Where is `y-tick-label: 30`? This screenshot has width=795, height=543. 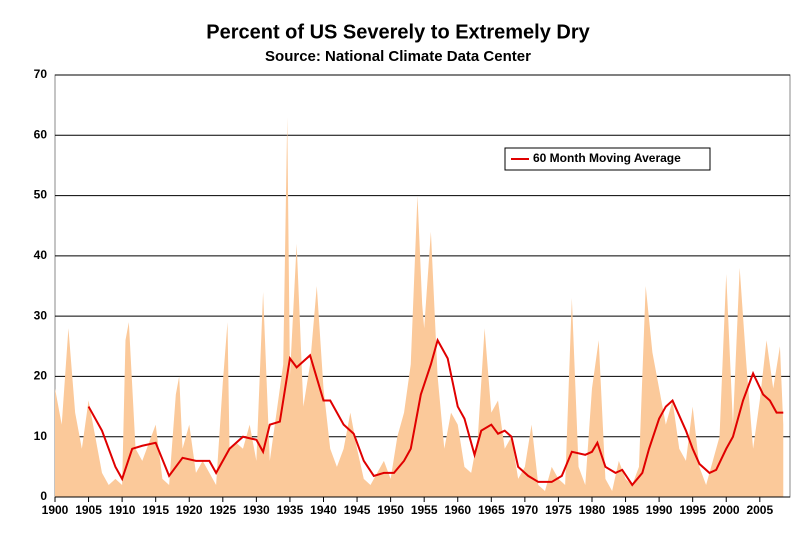
y-tick-label: 30 is located at coordinates (41, 315).